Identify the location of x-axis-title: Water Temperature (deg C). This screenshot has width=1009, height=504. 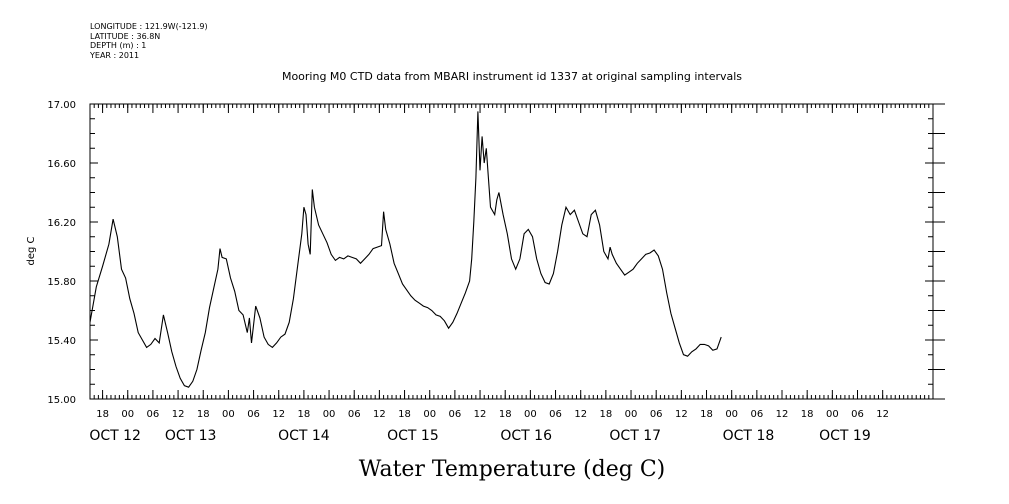
(512, 469).